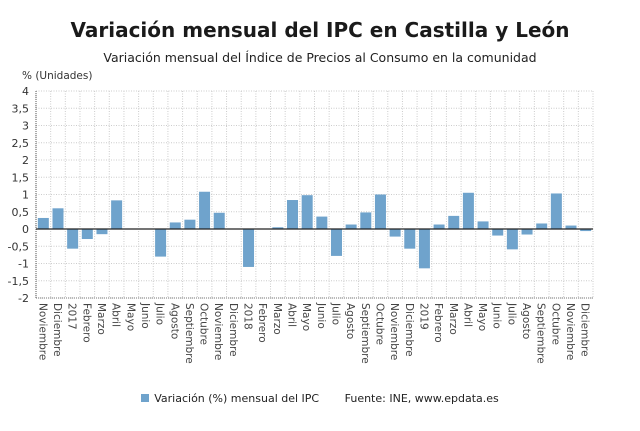 The width and height of the screenshot is (640, 431). I want to click on y-tick-label: -1, so click(23, 264).